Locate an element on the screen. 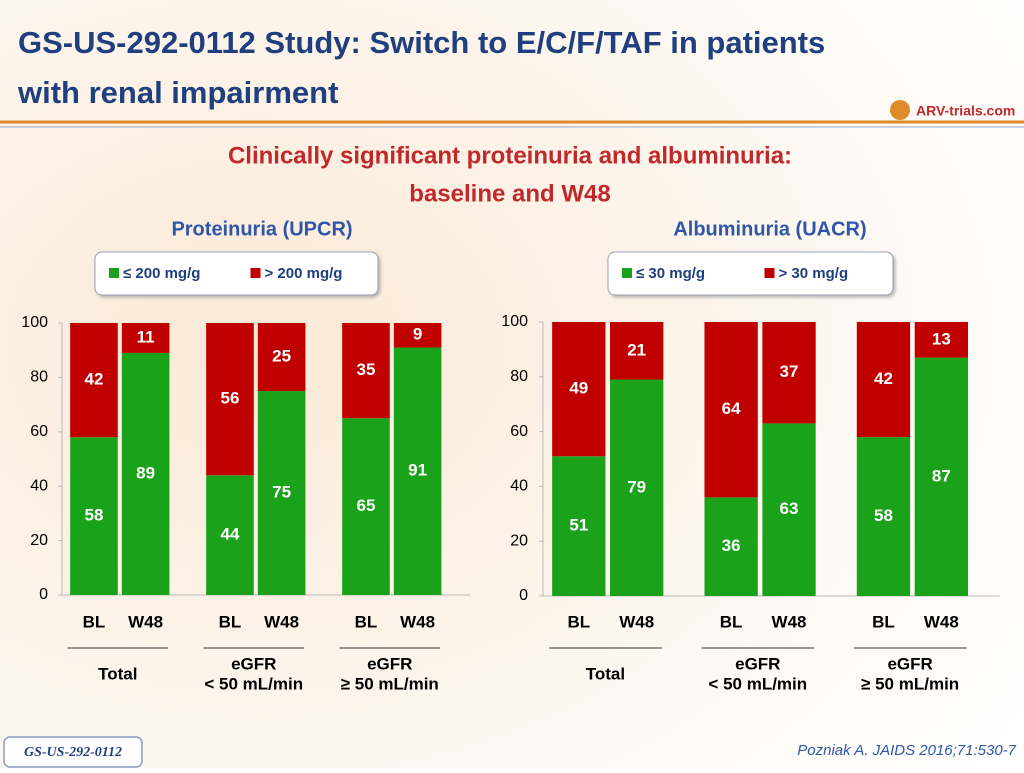 This screenshot has width=1024, height=773. data-label: 35 is located at coordinates (365, 369).